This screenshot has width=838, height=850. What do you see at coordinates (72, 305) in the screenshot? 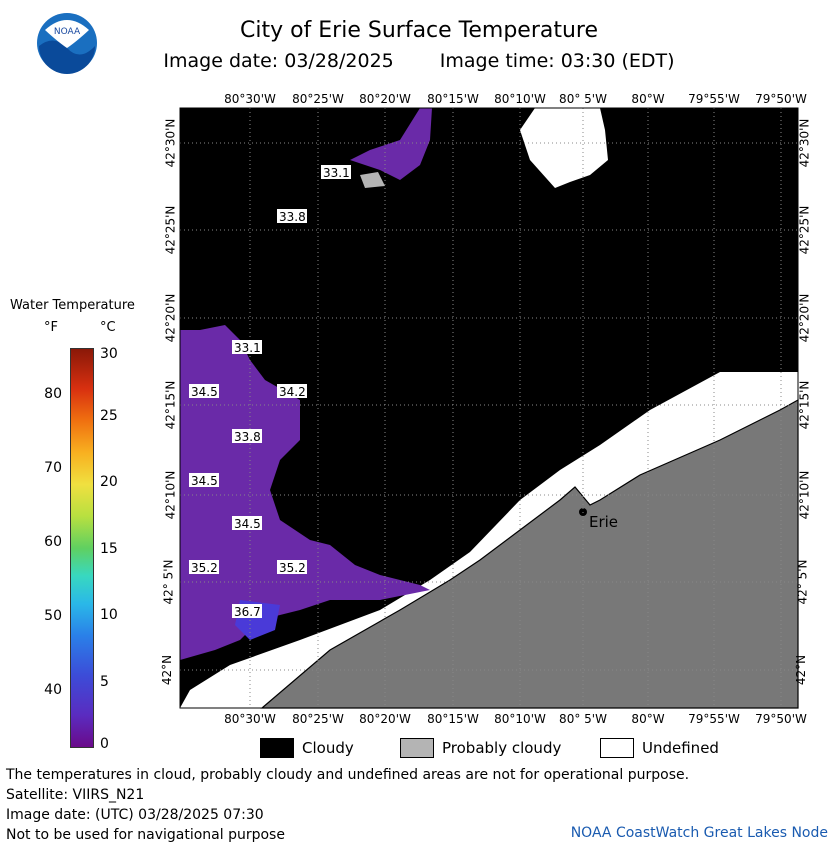
I see `colorbar-title: Water Temperature` at bounding box center [72, 305].